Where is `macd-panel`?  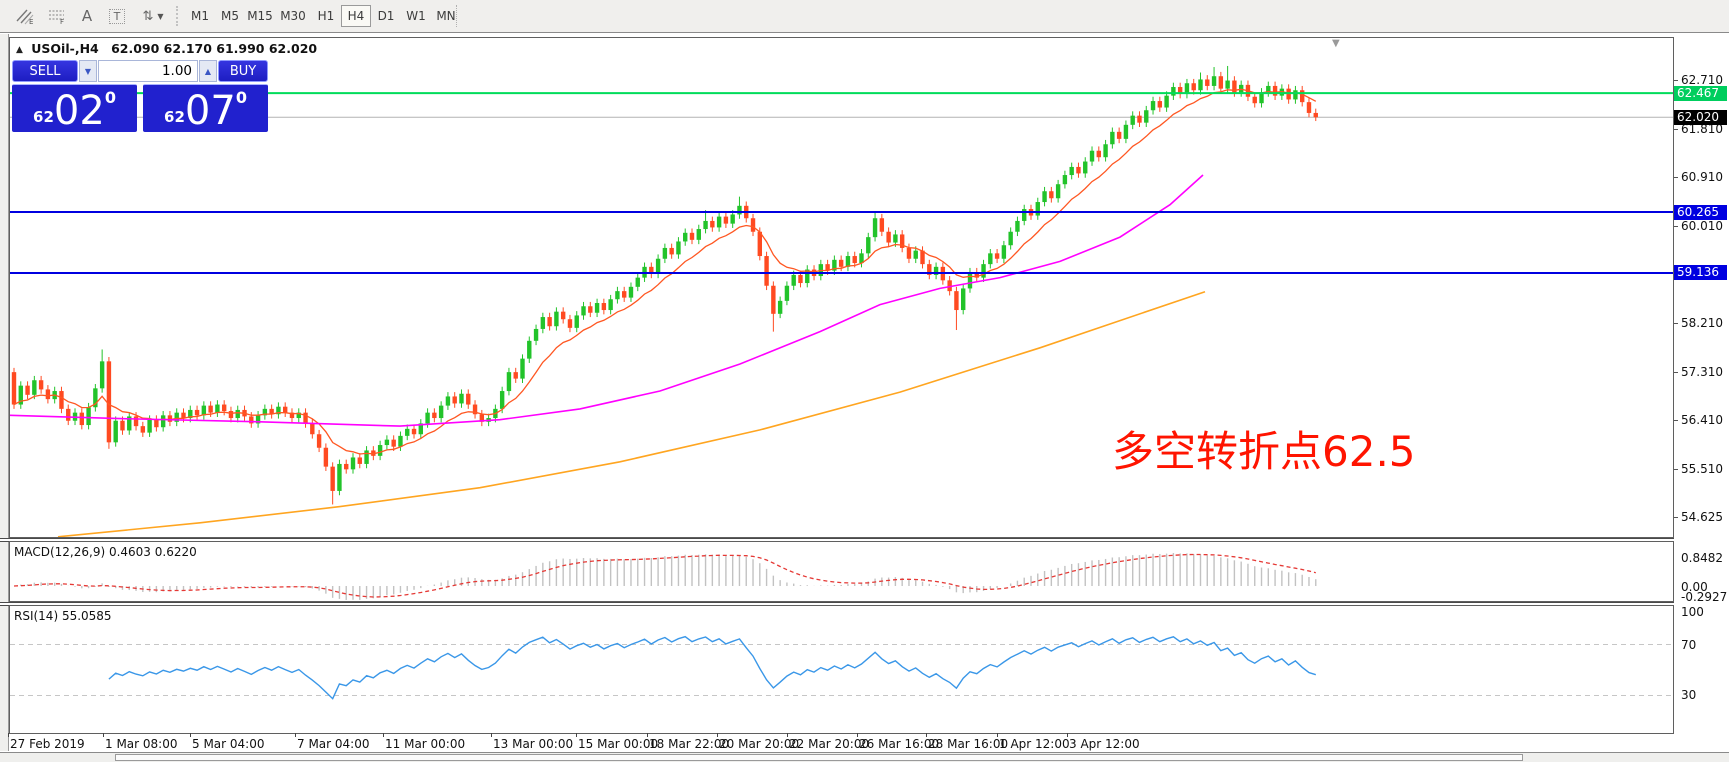 macd-panel is located at coordinates (841, 571).